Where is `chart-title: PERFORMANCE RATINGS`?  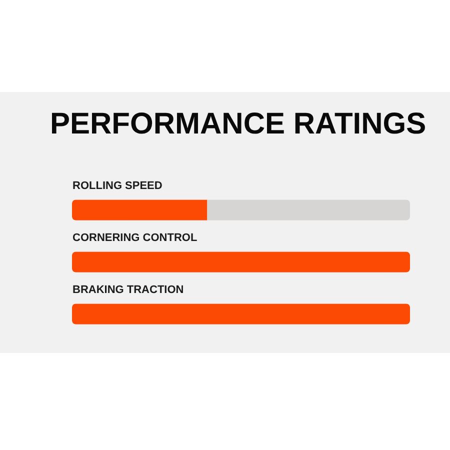
chart-title: PERFORMANCE RATINGS is located at coordinates (238, 124).